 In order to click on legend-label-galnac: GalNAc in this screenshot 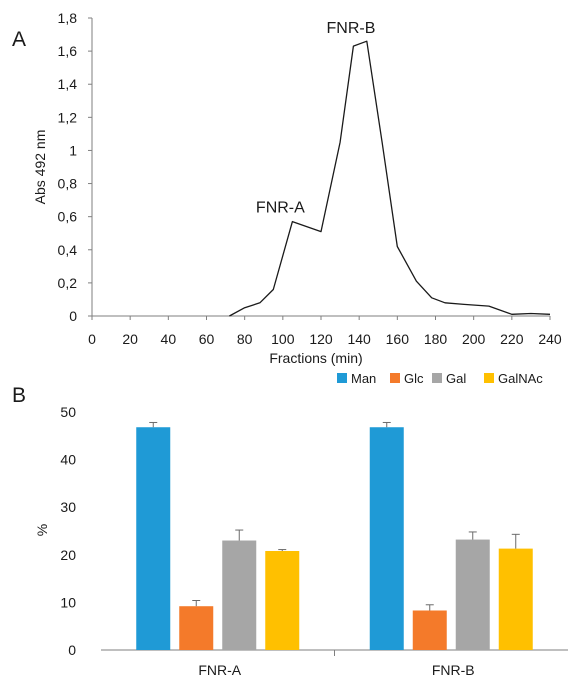, I will do `click(520, 378)`.